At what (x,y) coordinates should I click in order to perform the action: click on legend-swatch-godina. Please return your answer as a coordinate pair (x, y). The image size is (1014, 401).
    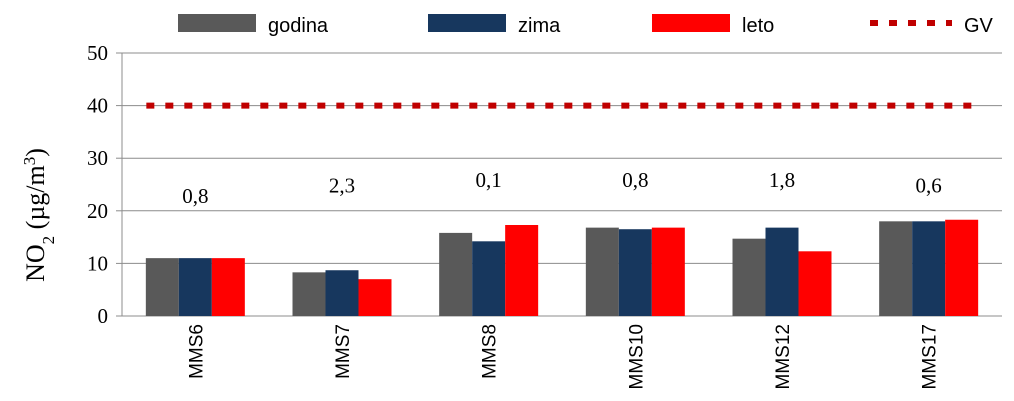
    Looking at the image, I should click on (217, 23).